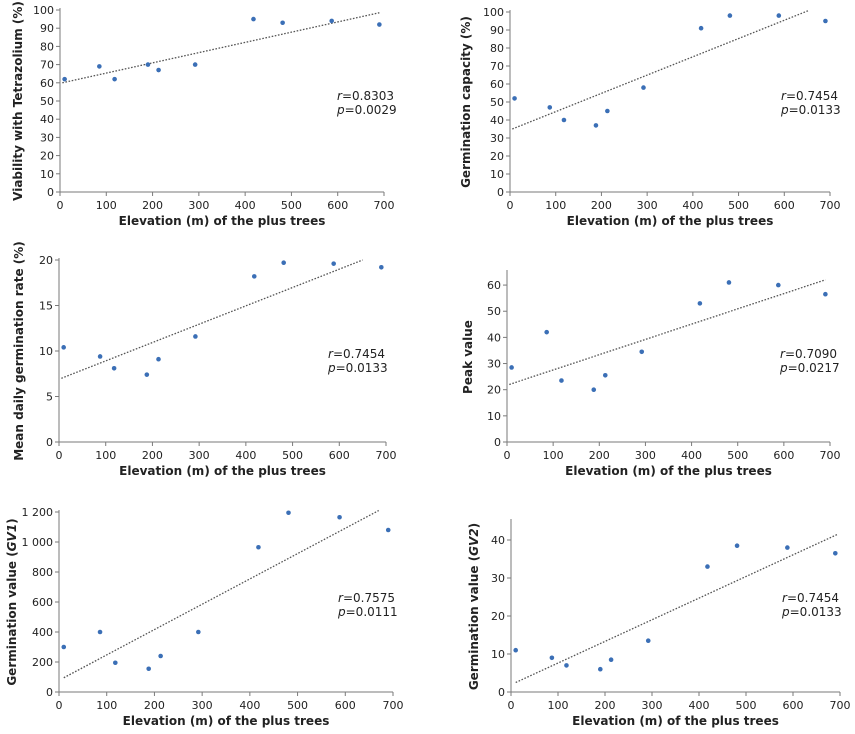 This screenshot has height=734, width=855. Describe the element at coordinates (199, 455) in the screenshot. I see `chart-3-x-tick-label: 300` at that location.